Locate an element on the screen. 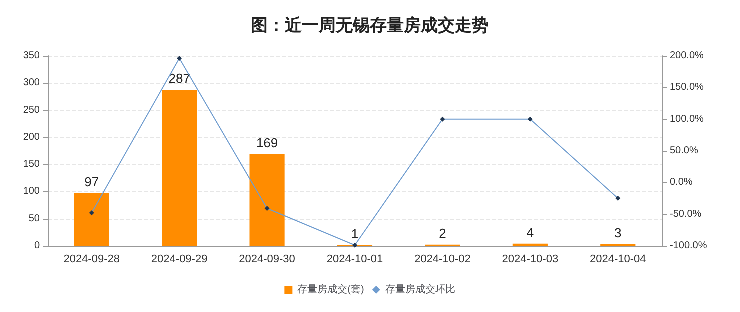  x-tick-label: 2024-10-04 is located at coordinates (618, 260).